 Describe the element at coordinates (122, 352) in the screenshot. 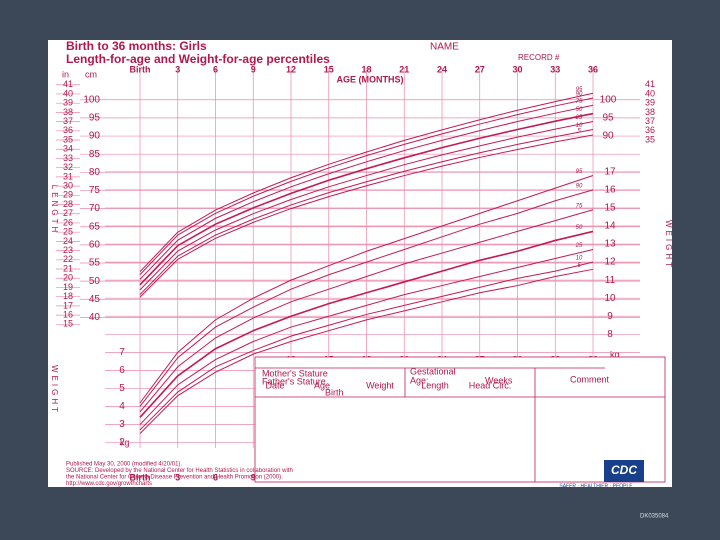

I see `y2-tick-label: 7` at that location.